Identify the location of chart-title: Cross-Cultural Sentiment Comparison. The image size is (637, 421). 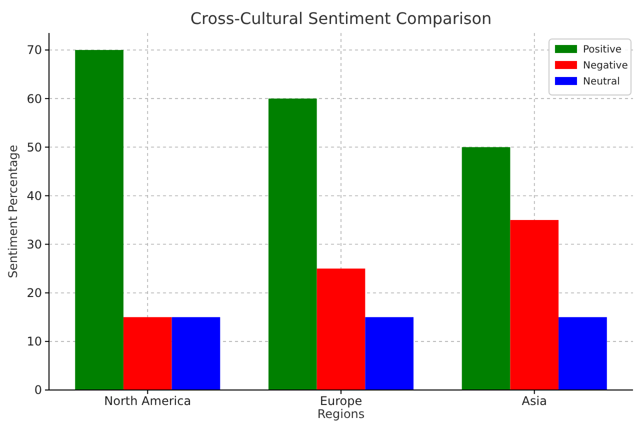
(341, 18).